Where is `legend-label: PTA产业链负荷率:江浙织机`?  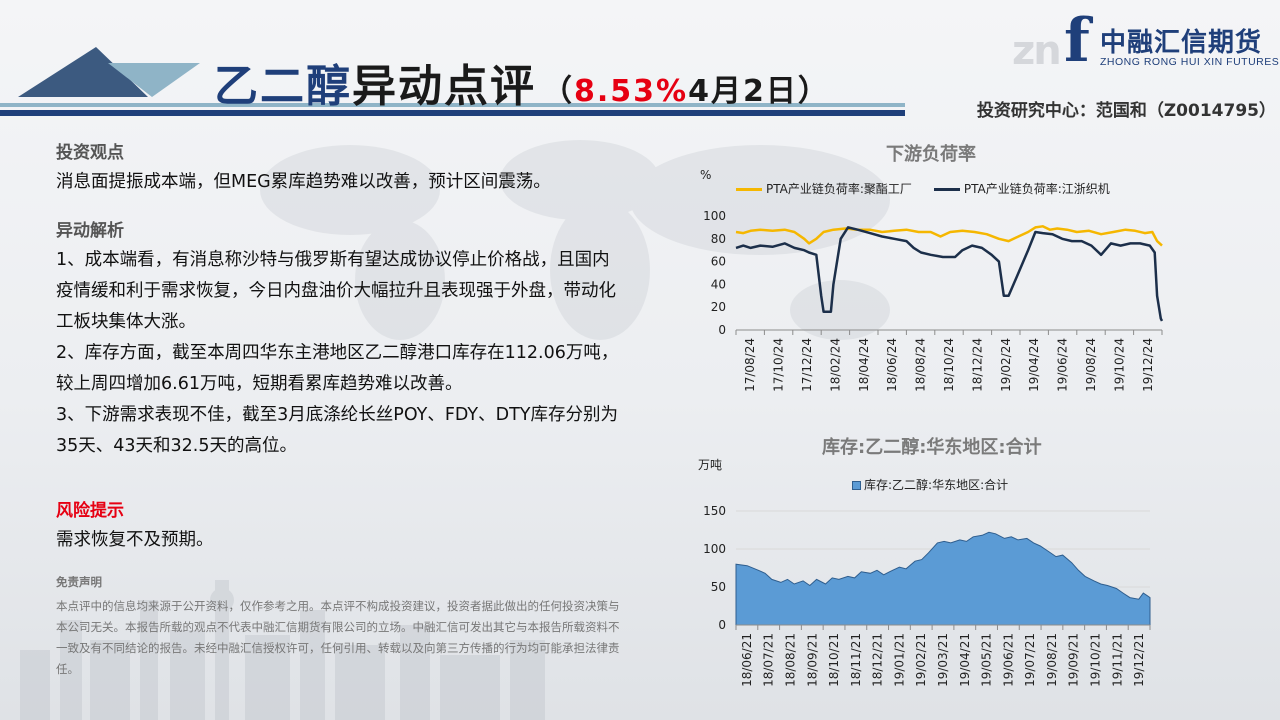
legend-label: PTA产业链负荷率:江浙织机 is located at coordinates (1036, 189).